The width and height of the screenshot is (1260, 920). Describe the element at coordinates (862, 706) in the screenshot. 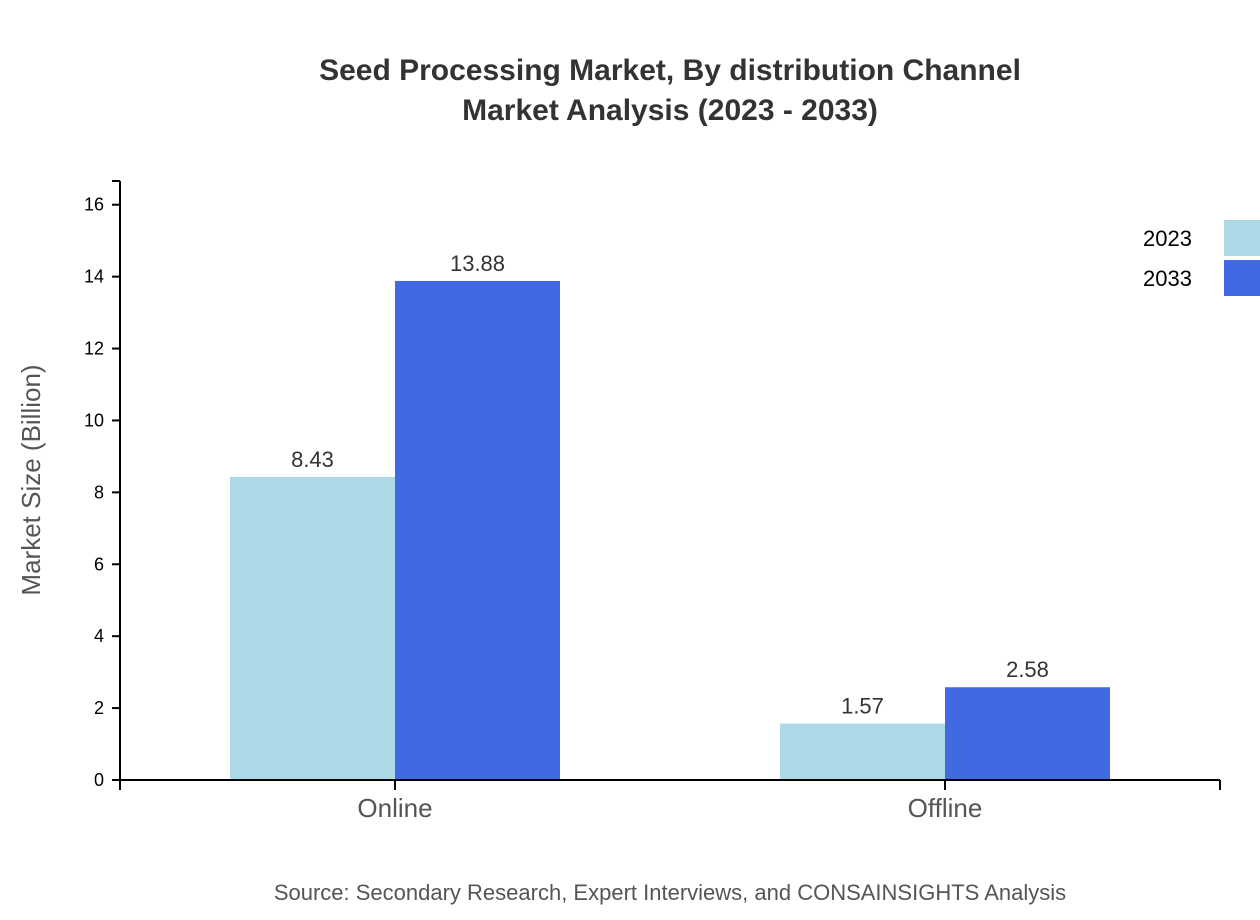

I see `data-label: 1.57` at that location.